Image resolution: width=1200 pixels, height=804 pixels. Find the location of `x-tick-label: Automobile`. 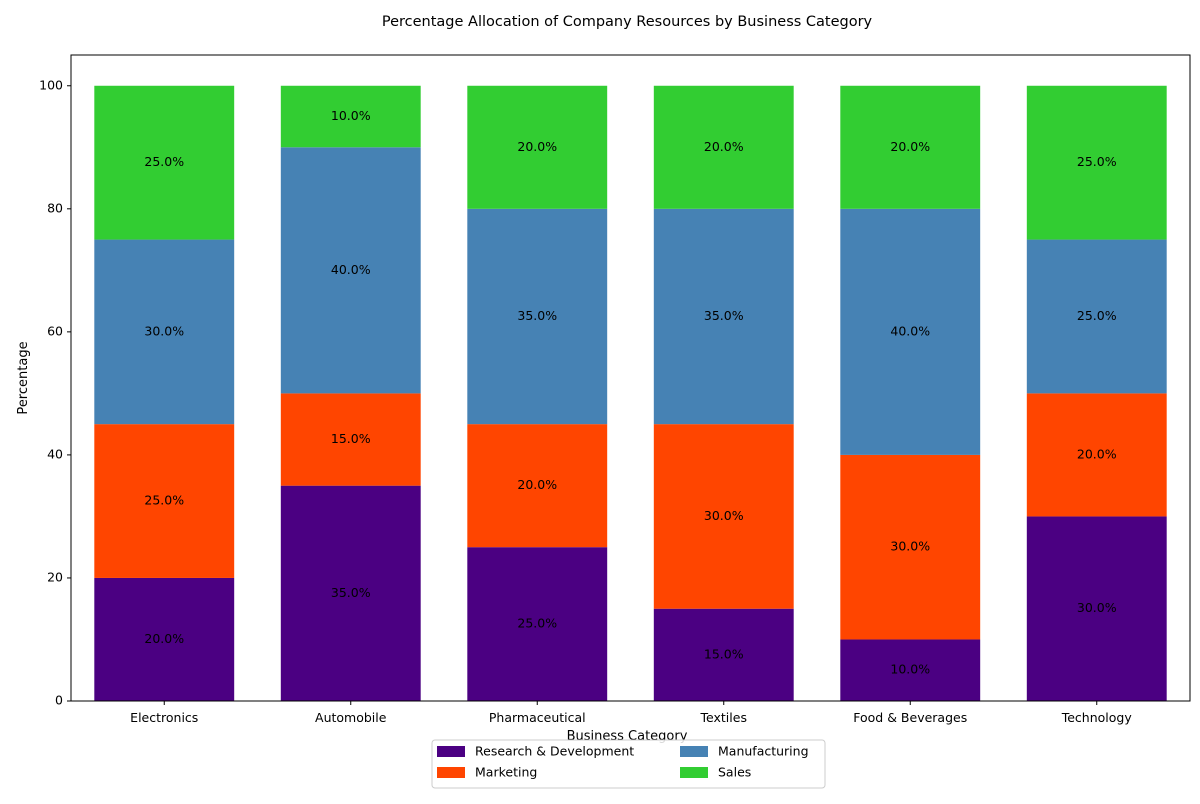

x-tick-label: Automobile is located at coordinates (351, 717).